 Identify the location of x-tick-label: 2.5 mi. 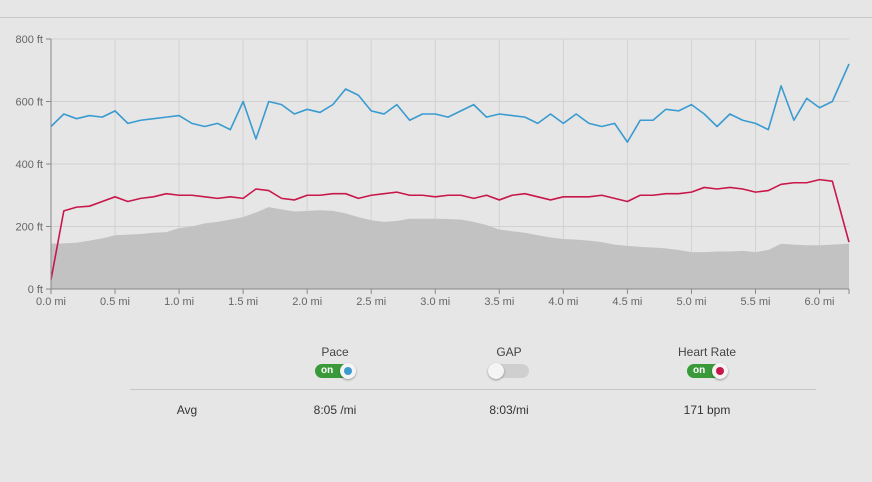
(371, 302).